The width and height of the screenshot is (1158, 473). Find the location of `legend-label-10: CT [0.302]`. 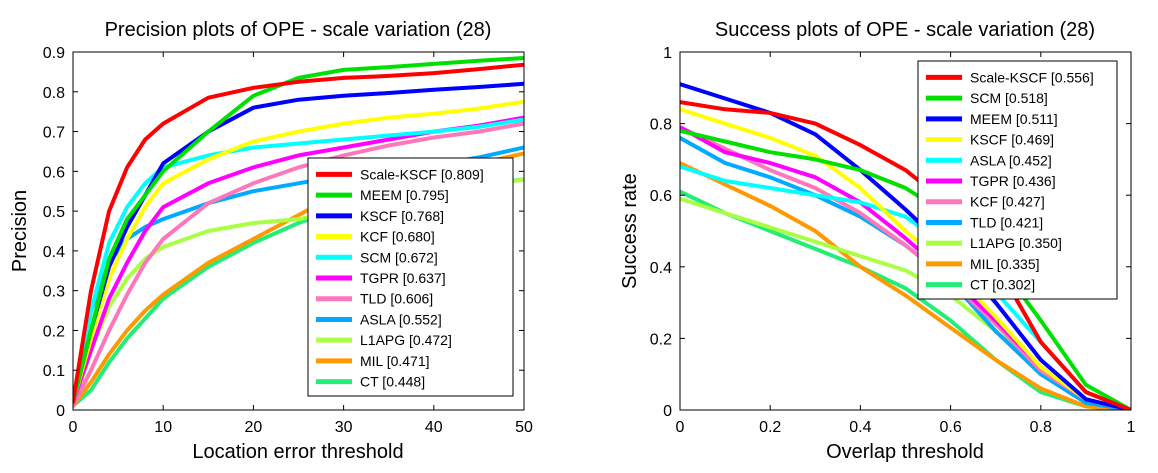

legend-label-10: CT [0.302] is located at coordinates (1002, 285).